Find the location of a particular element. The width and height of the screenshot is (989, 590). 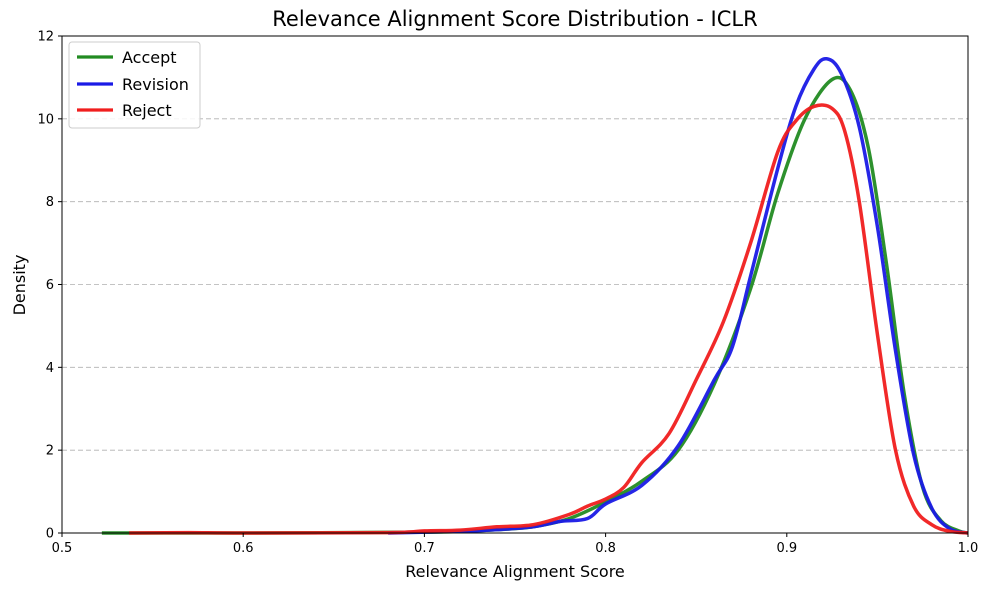

x-tick-label: 1.0 is located at coordinates (968, 548).